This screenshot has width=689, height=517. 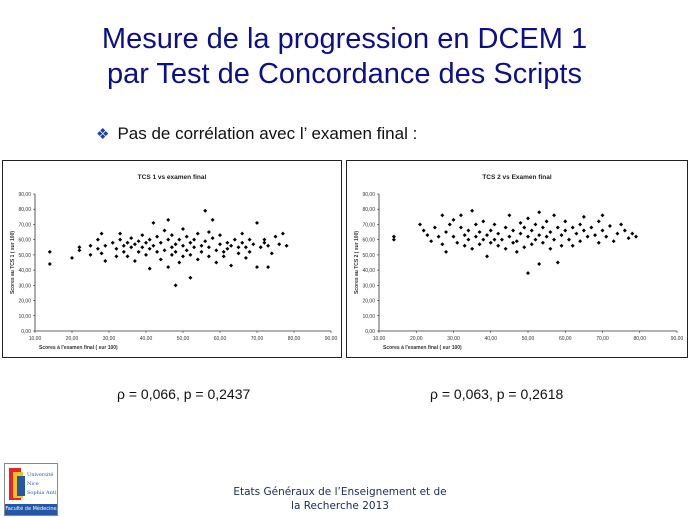 What do you see at coordinates (35, 339) in the screenshot?
I see `x-tick-label: 10,00` at bounding box center [35, 339].